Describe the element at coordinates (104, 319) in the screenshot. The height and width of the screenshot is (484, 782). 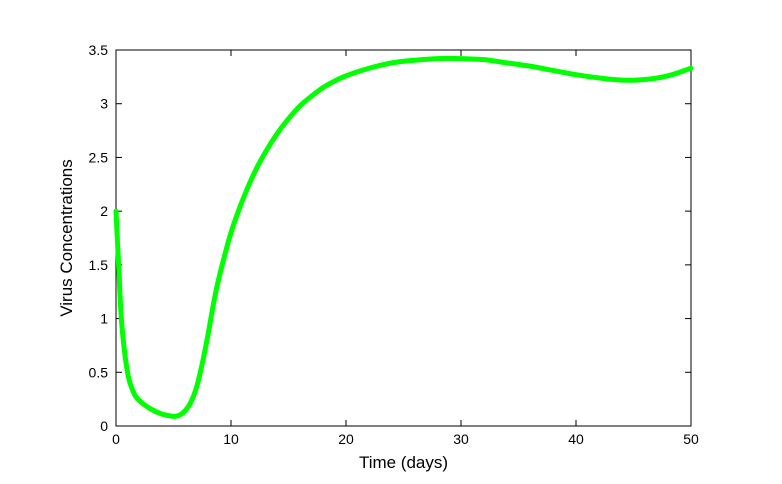
I see `y-tick-label: 1` at that location.